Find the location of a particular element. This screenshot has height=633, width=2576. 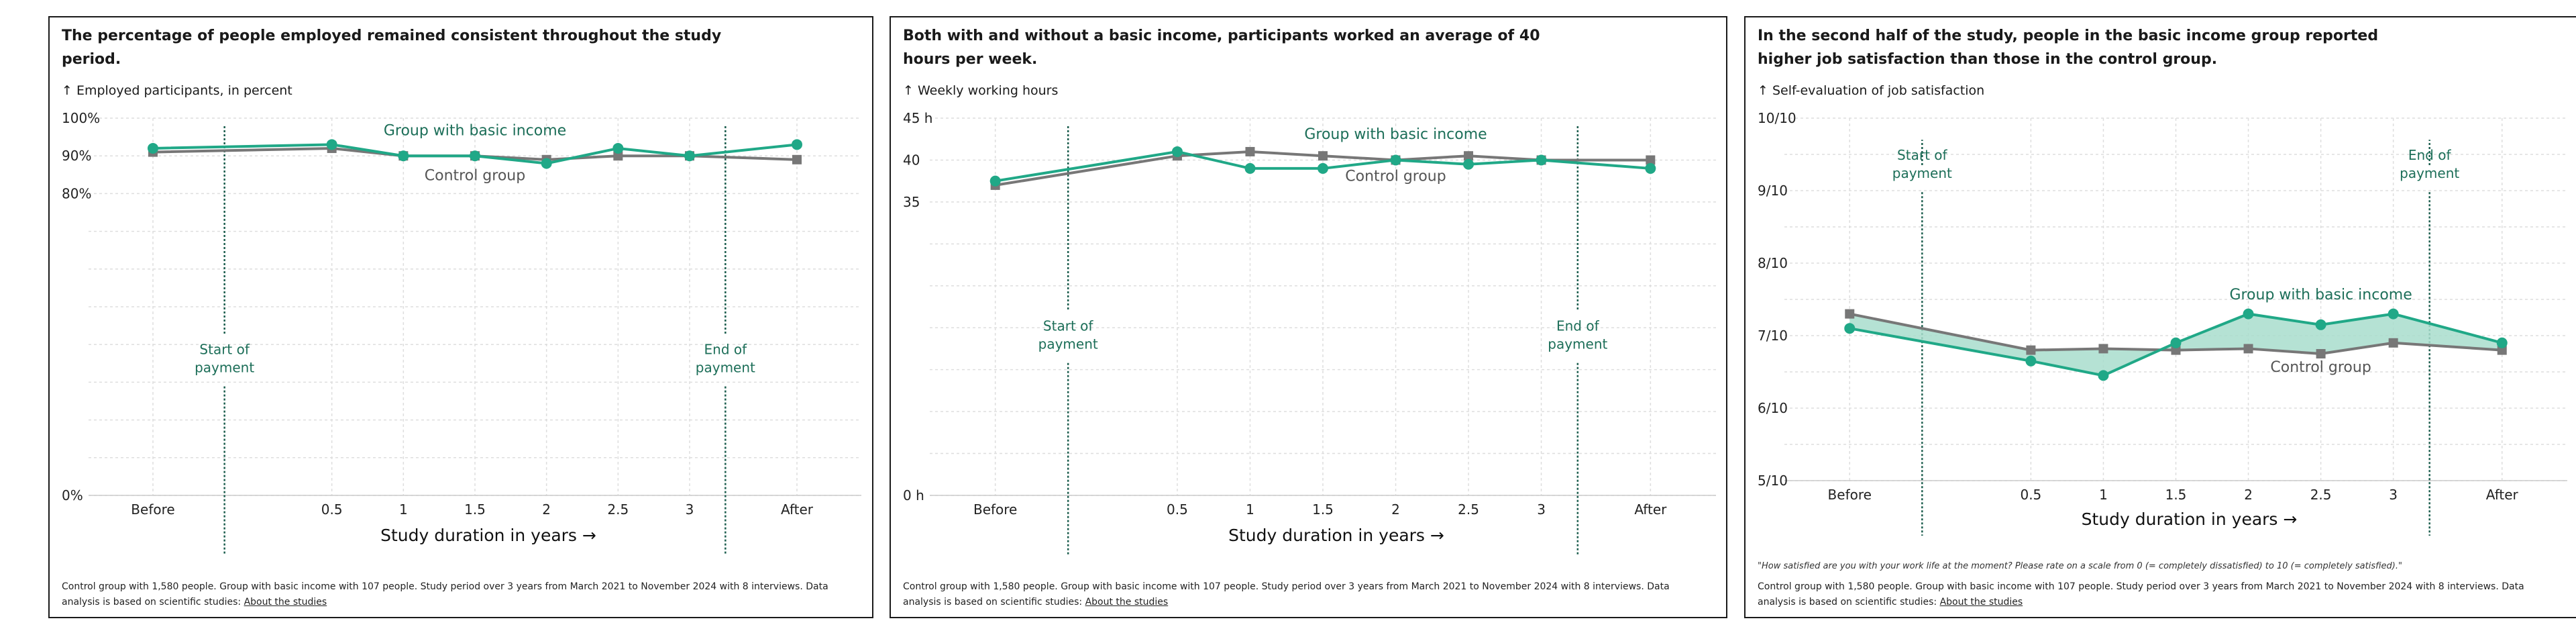

payment-marker-label: End of is located at coordinates (2430, 155).